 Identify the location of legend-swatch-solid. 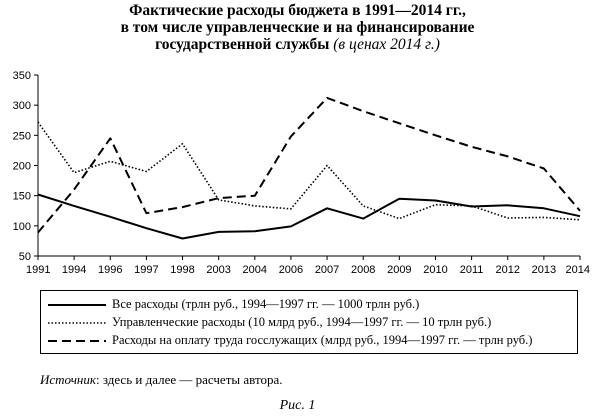
(77, 305).